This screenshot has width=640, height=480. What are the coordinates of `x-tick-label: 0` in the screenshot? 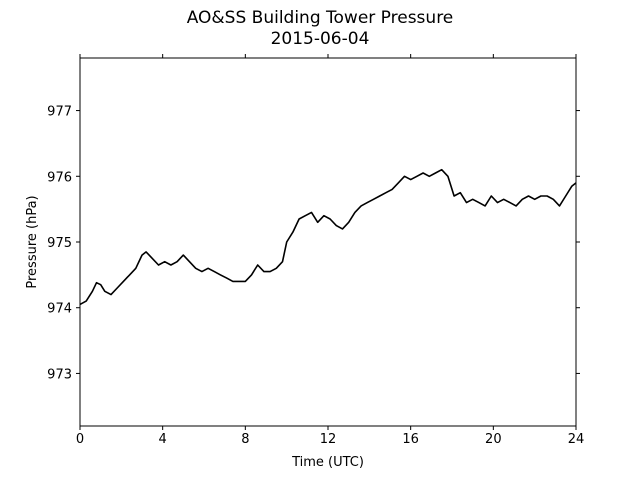 It's located at (80, 439).